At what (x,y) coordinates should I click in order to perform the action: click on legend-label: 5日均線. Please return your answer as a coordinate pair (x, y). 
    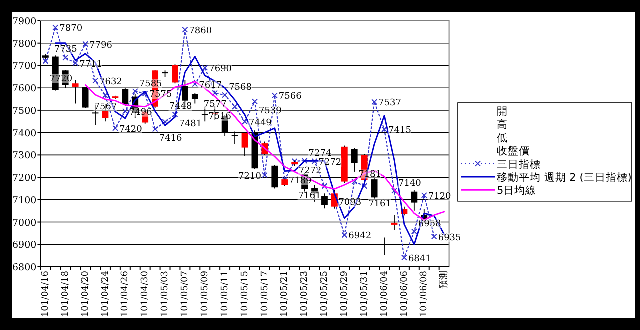
    Looking at the image, I should click on (517, 191).